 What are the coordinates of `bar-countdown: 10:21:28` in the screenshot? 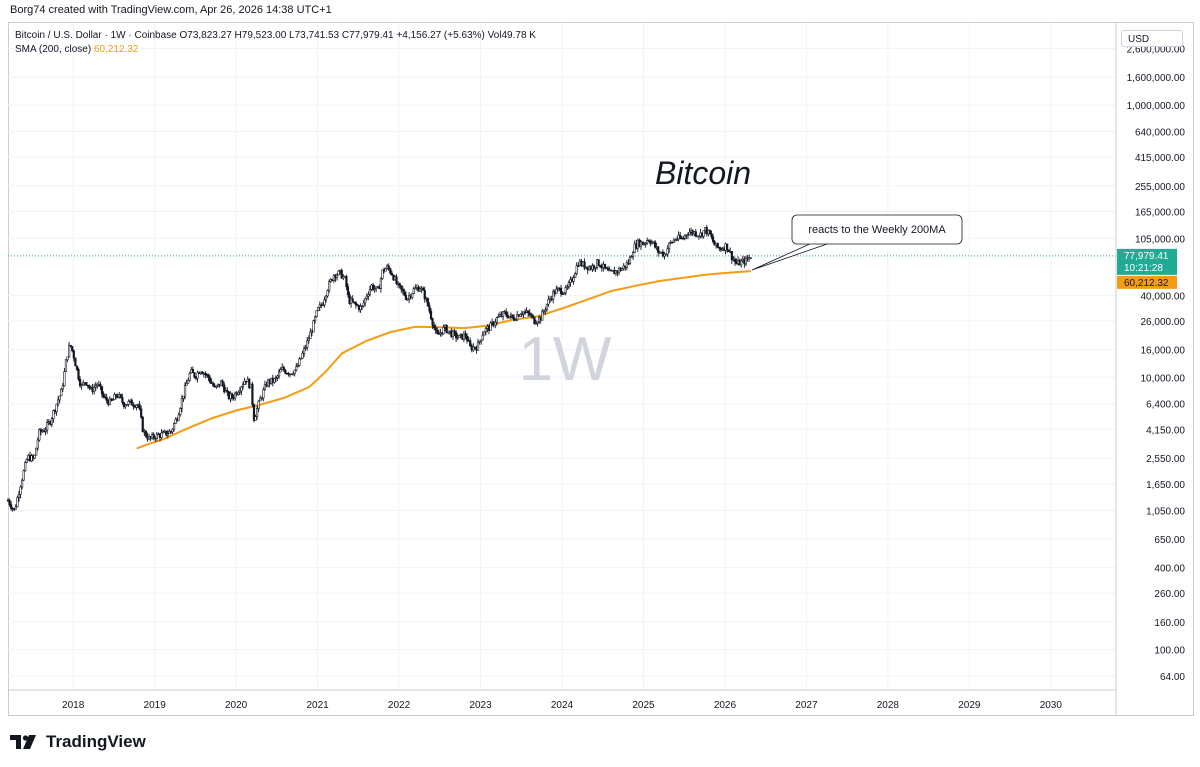 It's located at (1143, 268).